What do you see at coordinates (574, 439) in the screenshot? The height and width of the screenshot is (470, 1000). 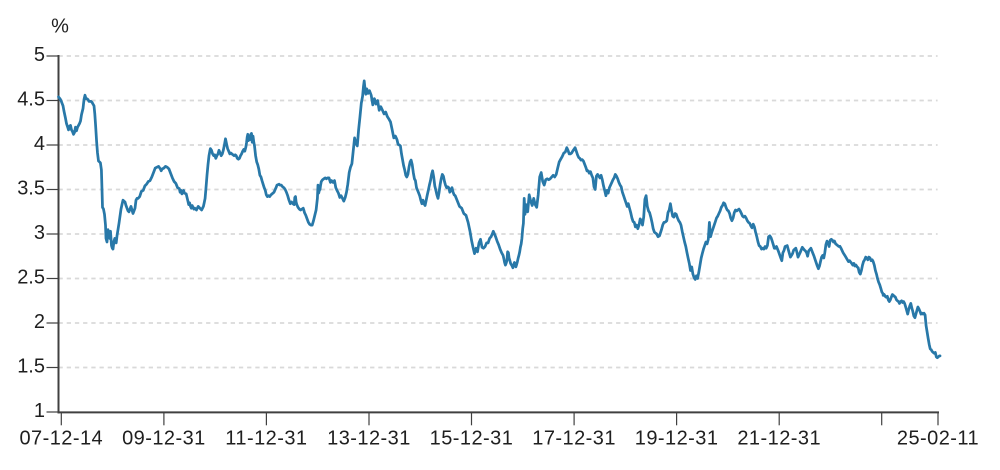 I see `svg-text: 17-12-31` at bounding box center [574, 439].